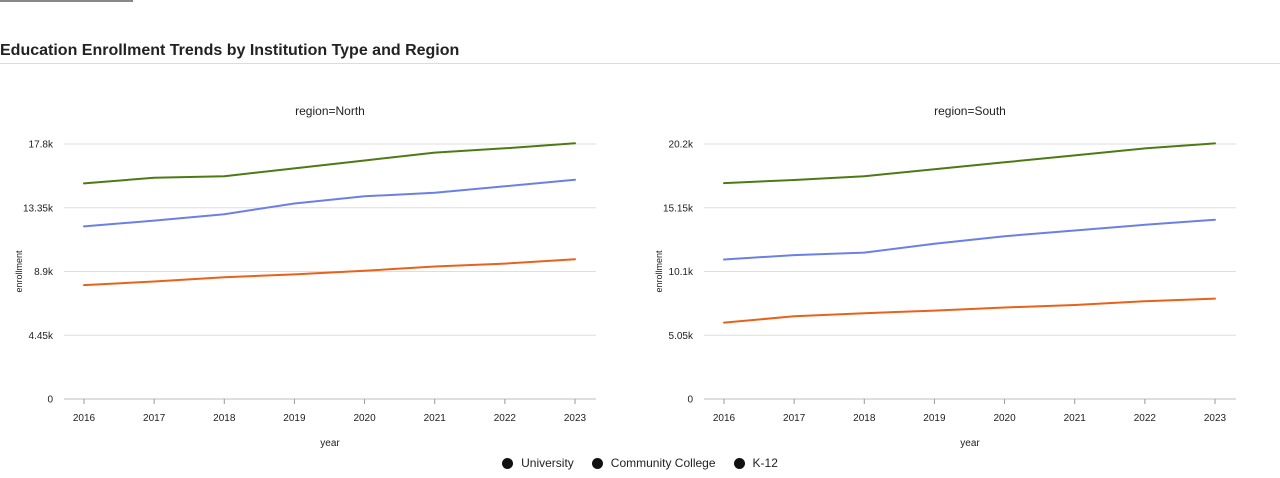  I want to click on legend: University Community College K-12, so click(640, 463).